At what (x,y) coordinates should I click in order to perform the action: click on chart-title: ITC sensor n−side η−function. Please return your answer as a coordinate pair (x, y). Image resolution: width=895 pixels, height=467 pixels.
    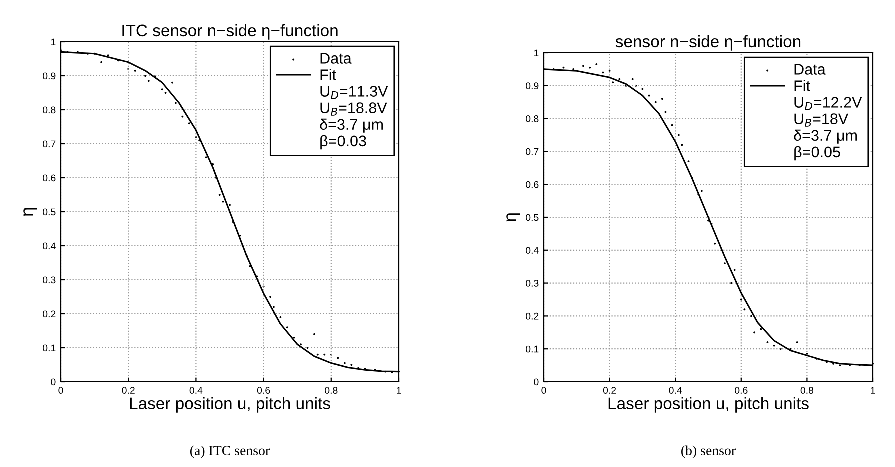
    Looking at the image, I should click on (230, 32).